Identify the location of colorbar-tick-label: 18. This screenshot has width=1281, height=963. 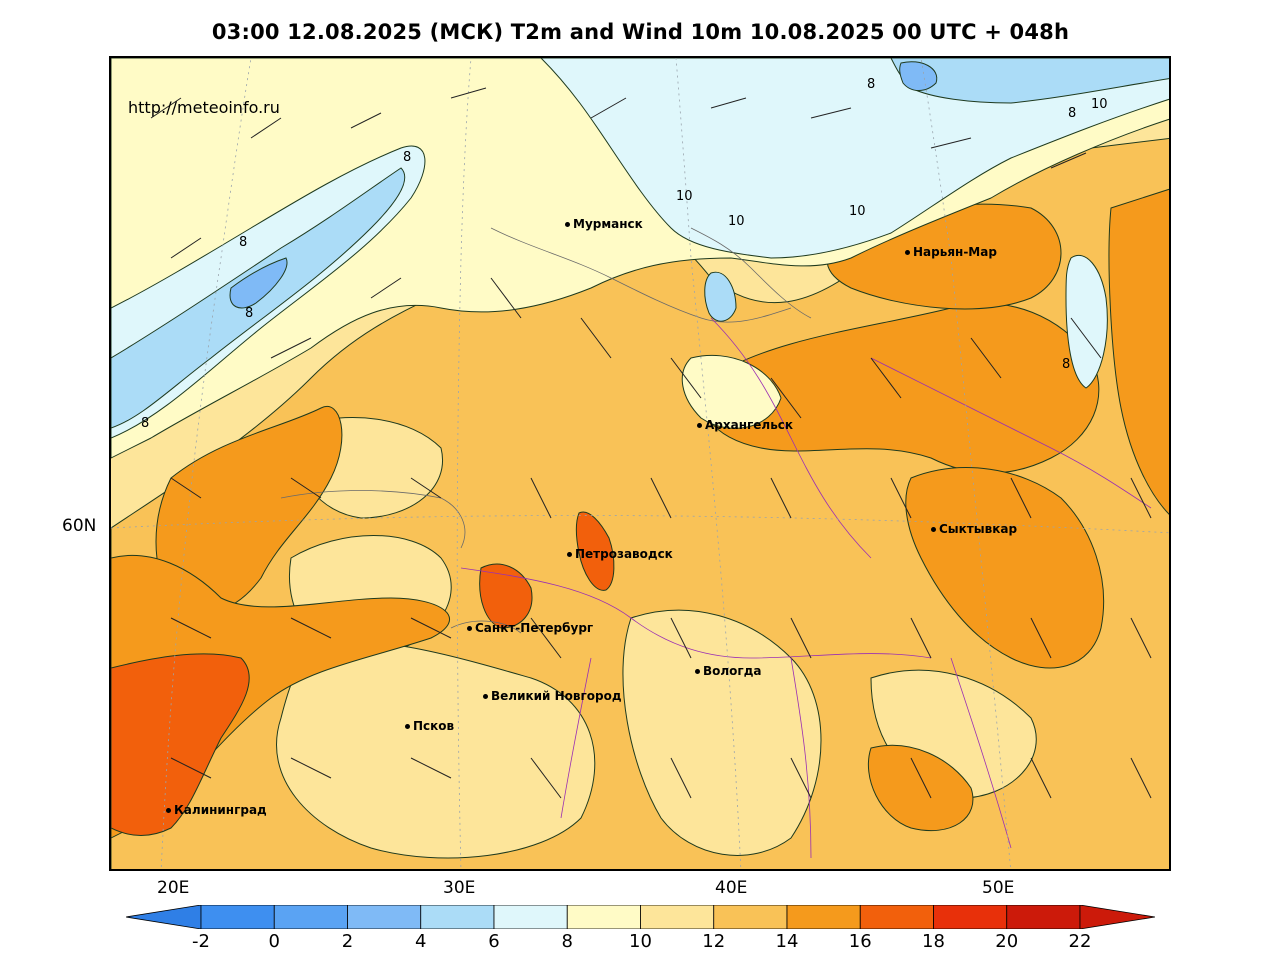
(933, 941).